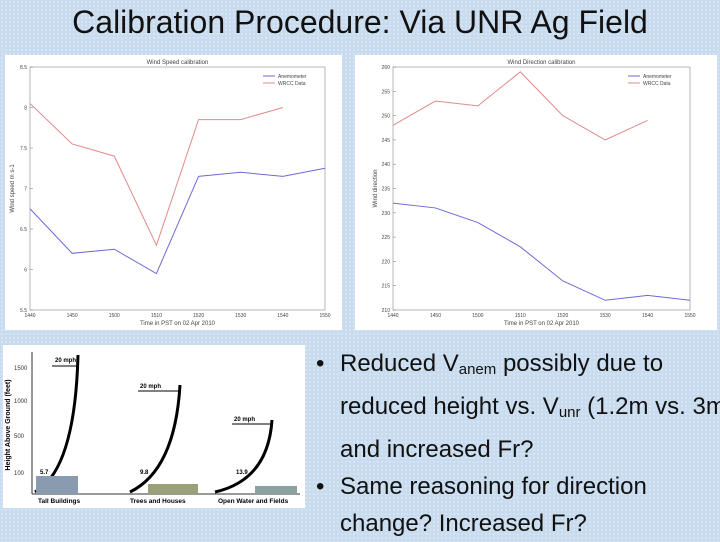 The height and width of the screenshot is (542, 720). What do you see at coordinates (360, 22) in the screenshot?
I see `slide-title: Calibration Procedure: Via UNR Ag Field` at bounding box center [360, 22].